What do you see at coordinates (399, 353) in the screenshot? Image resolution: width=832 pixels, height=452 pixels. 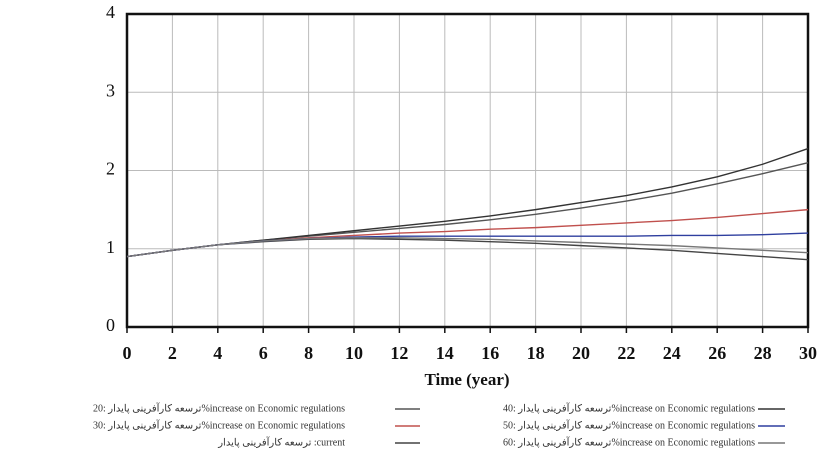 I see `x-tick-label: 12` at bounding box center [399, 353].